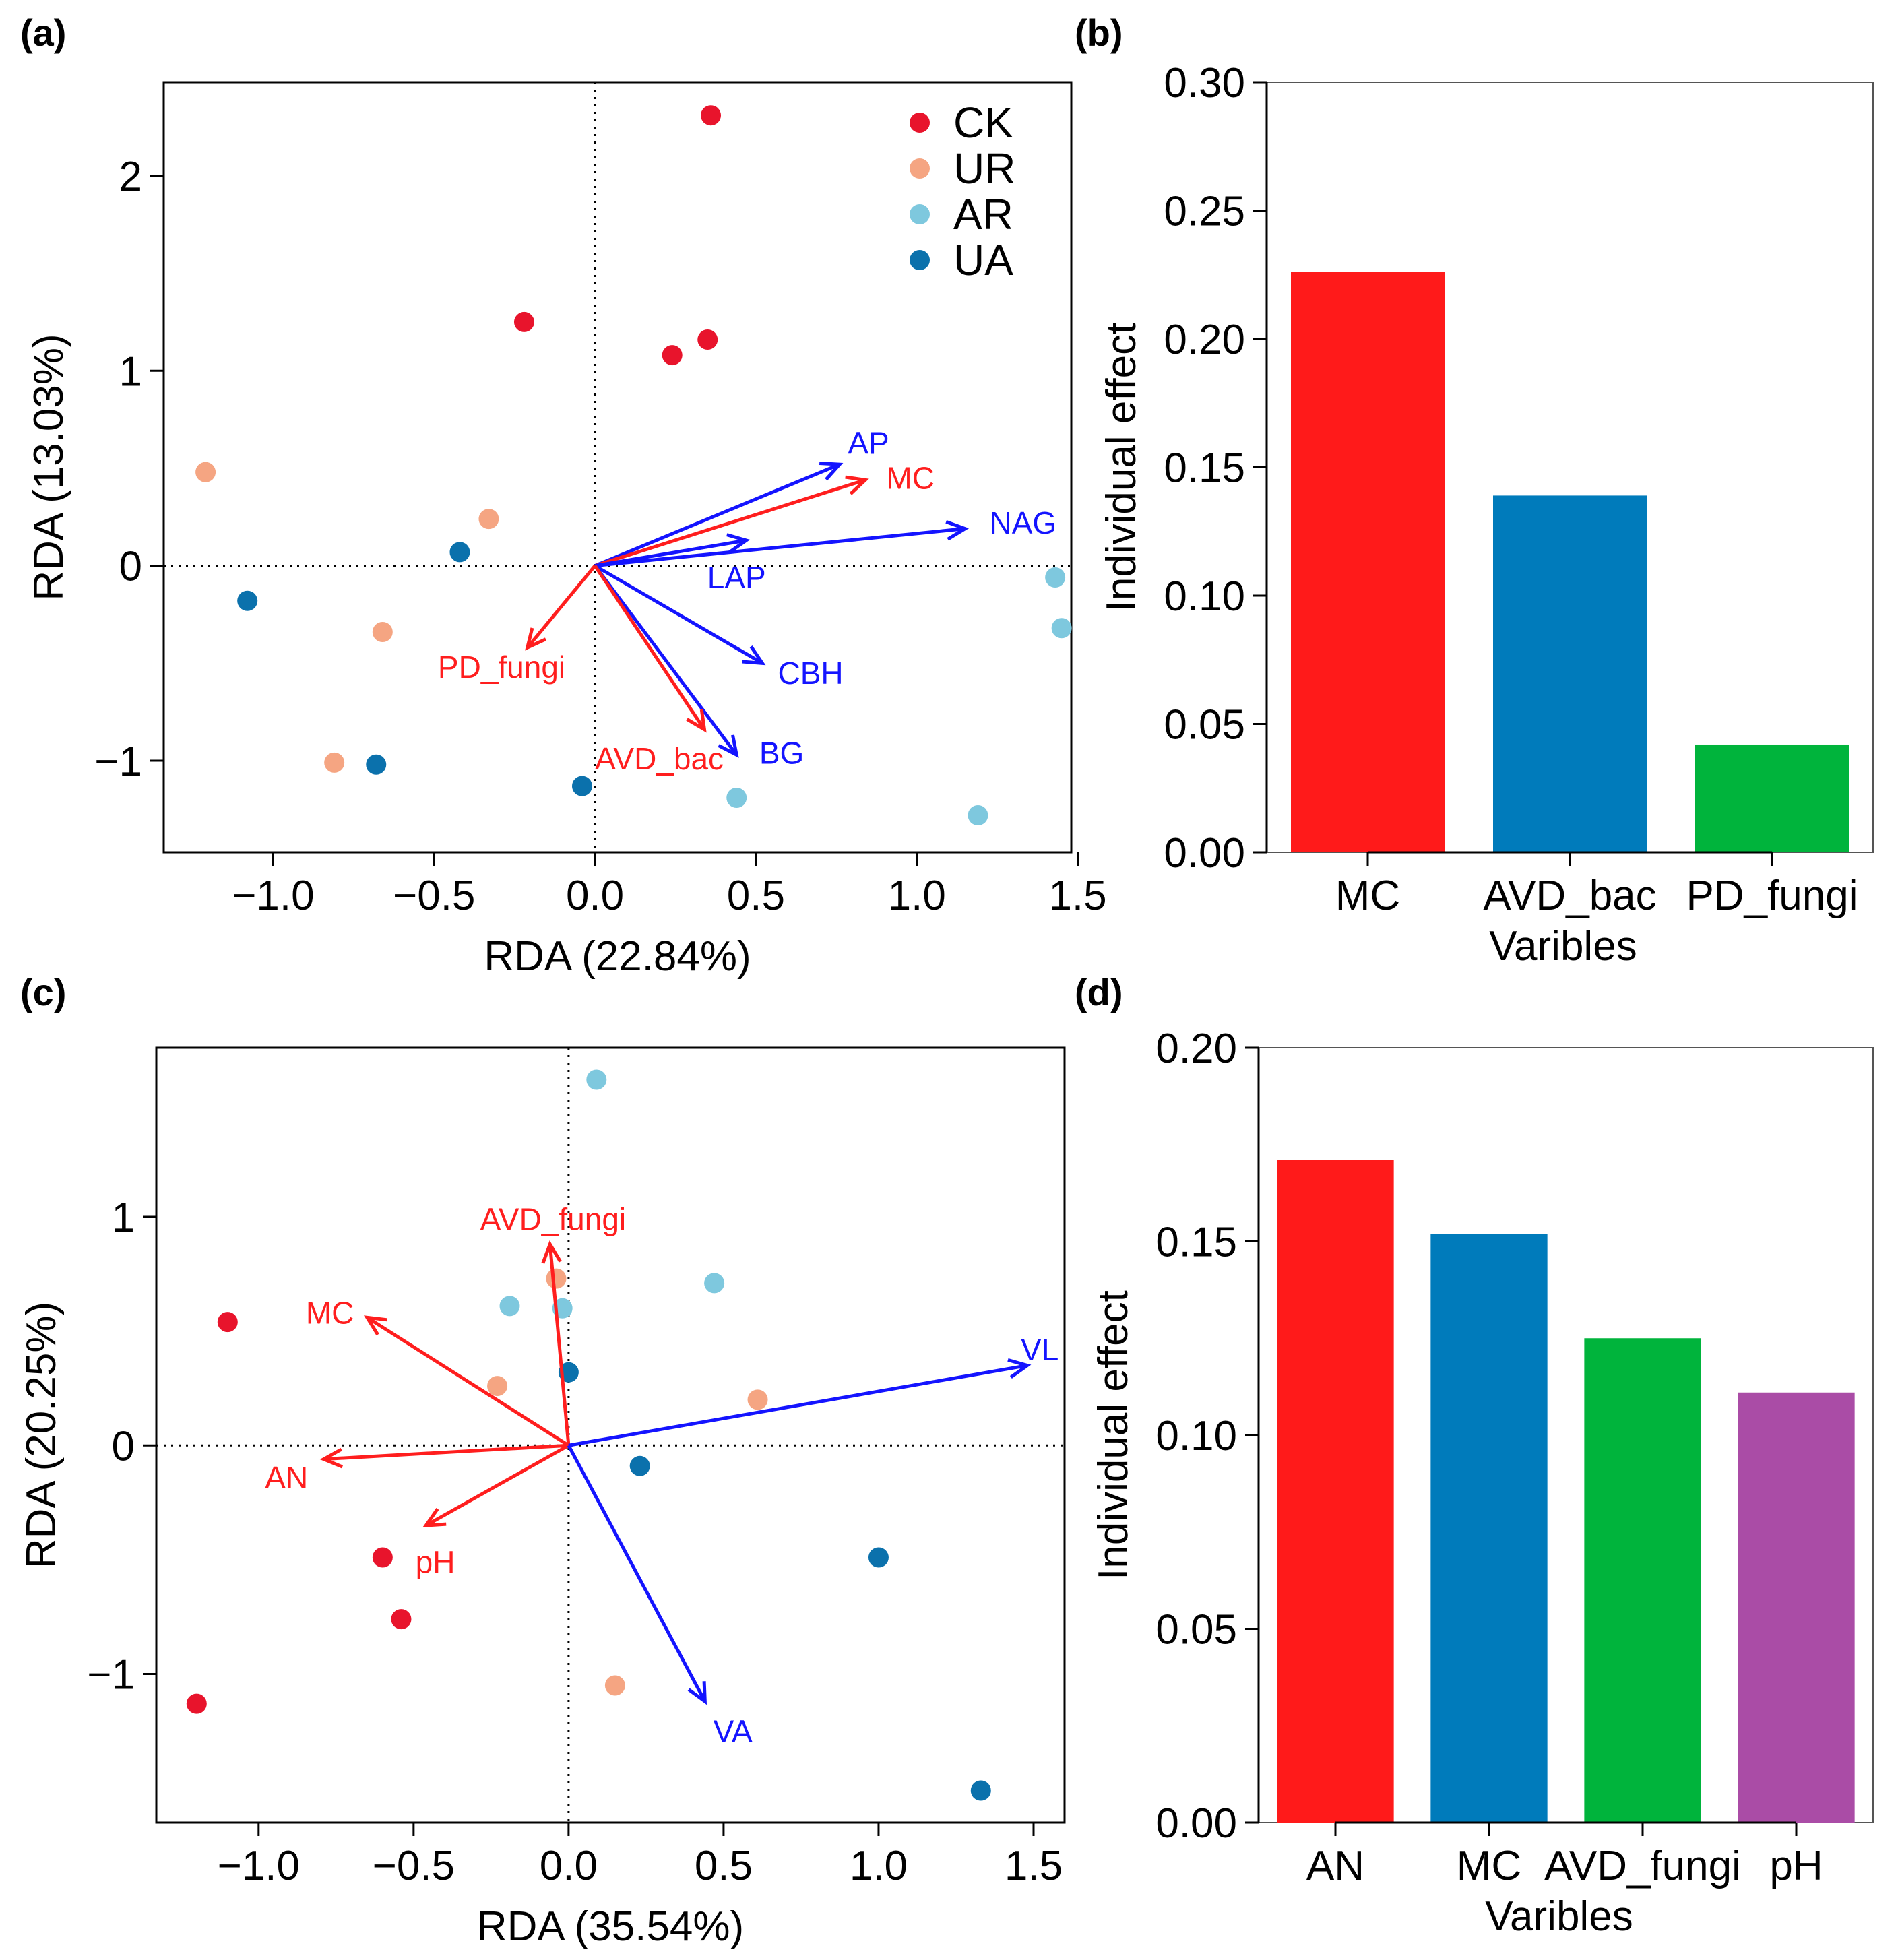 This screenshot has width=1898, height=1960. What do you see at coordinates (781, 753) in the screenshot?
I see `vector-label: BG` at bounding box center [781, 753].